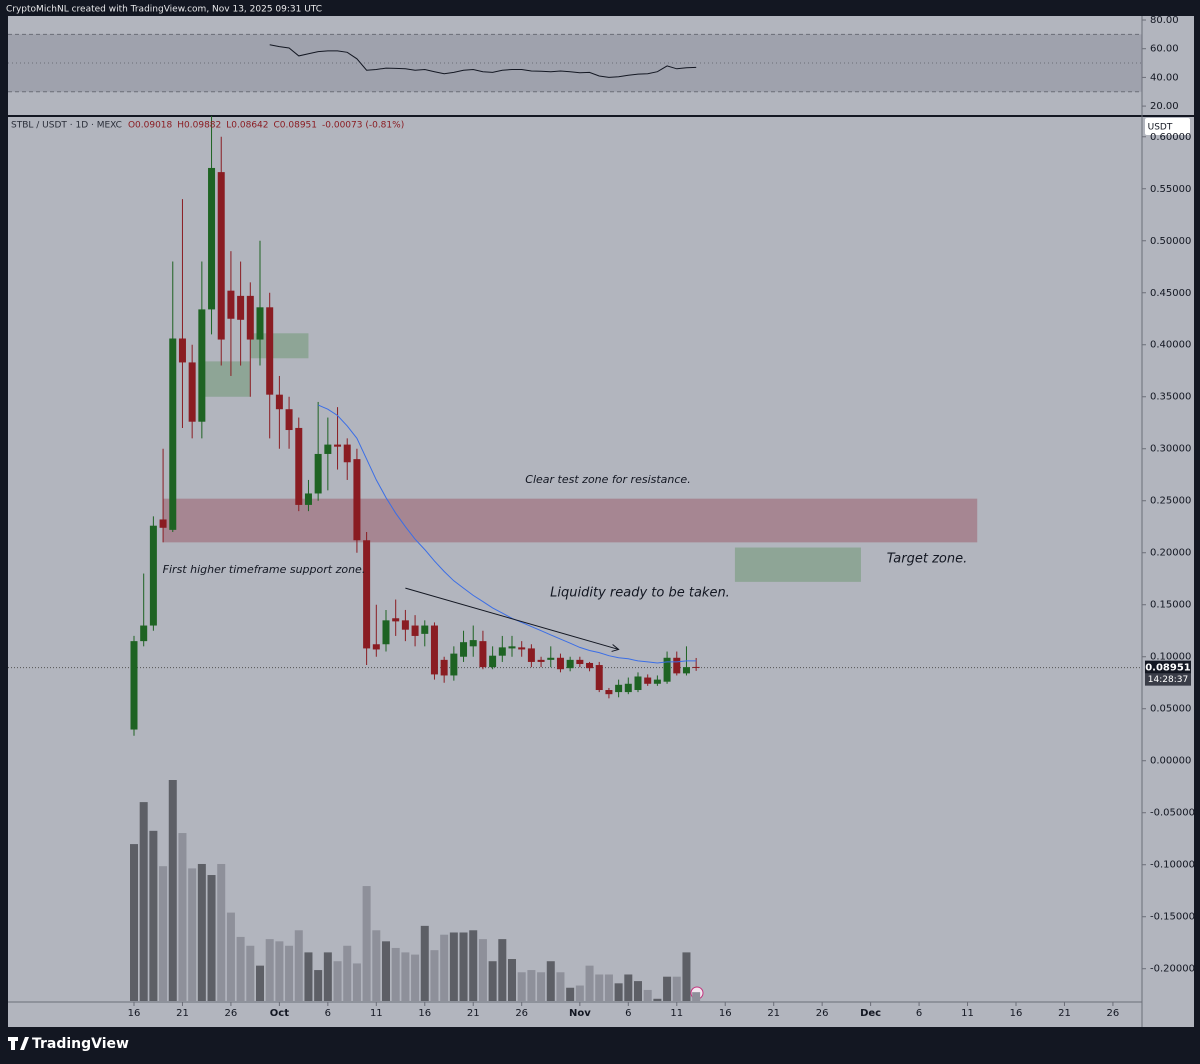  Describe the element at coordinates (264, 569) in the screenshot. I see `annotation: First higher timeframe support zone.` at that location.